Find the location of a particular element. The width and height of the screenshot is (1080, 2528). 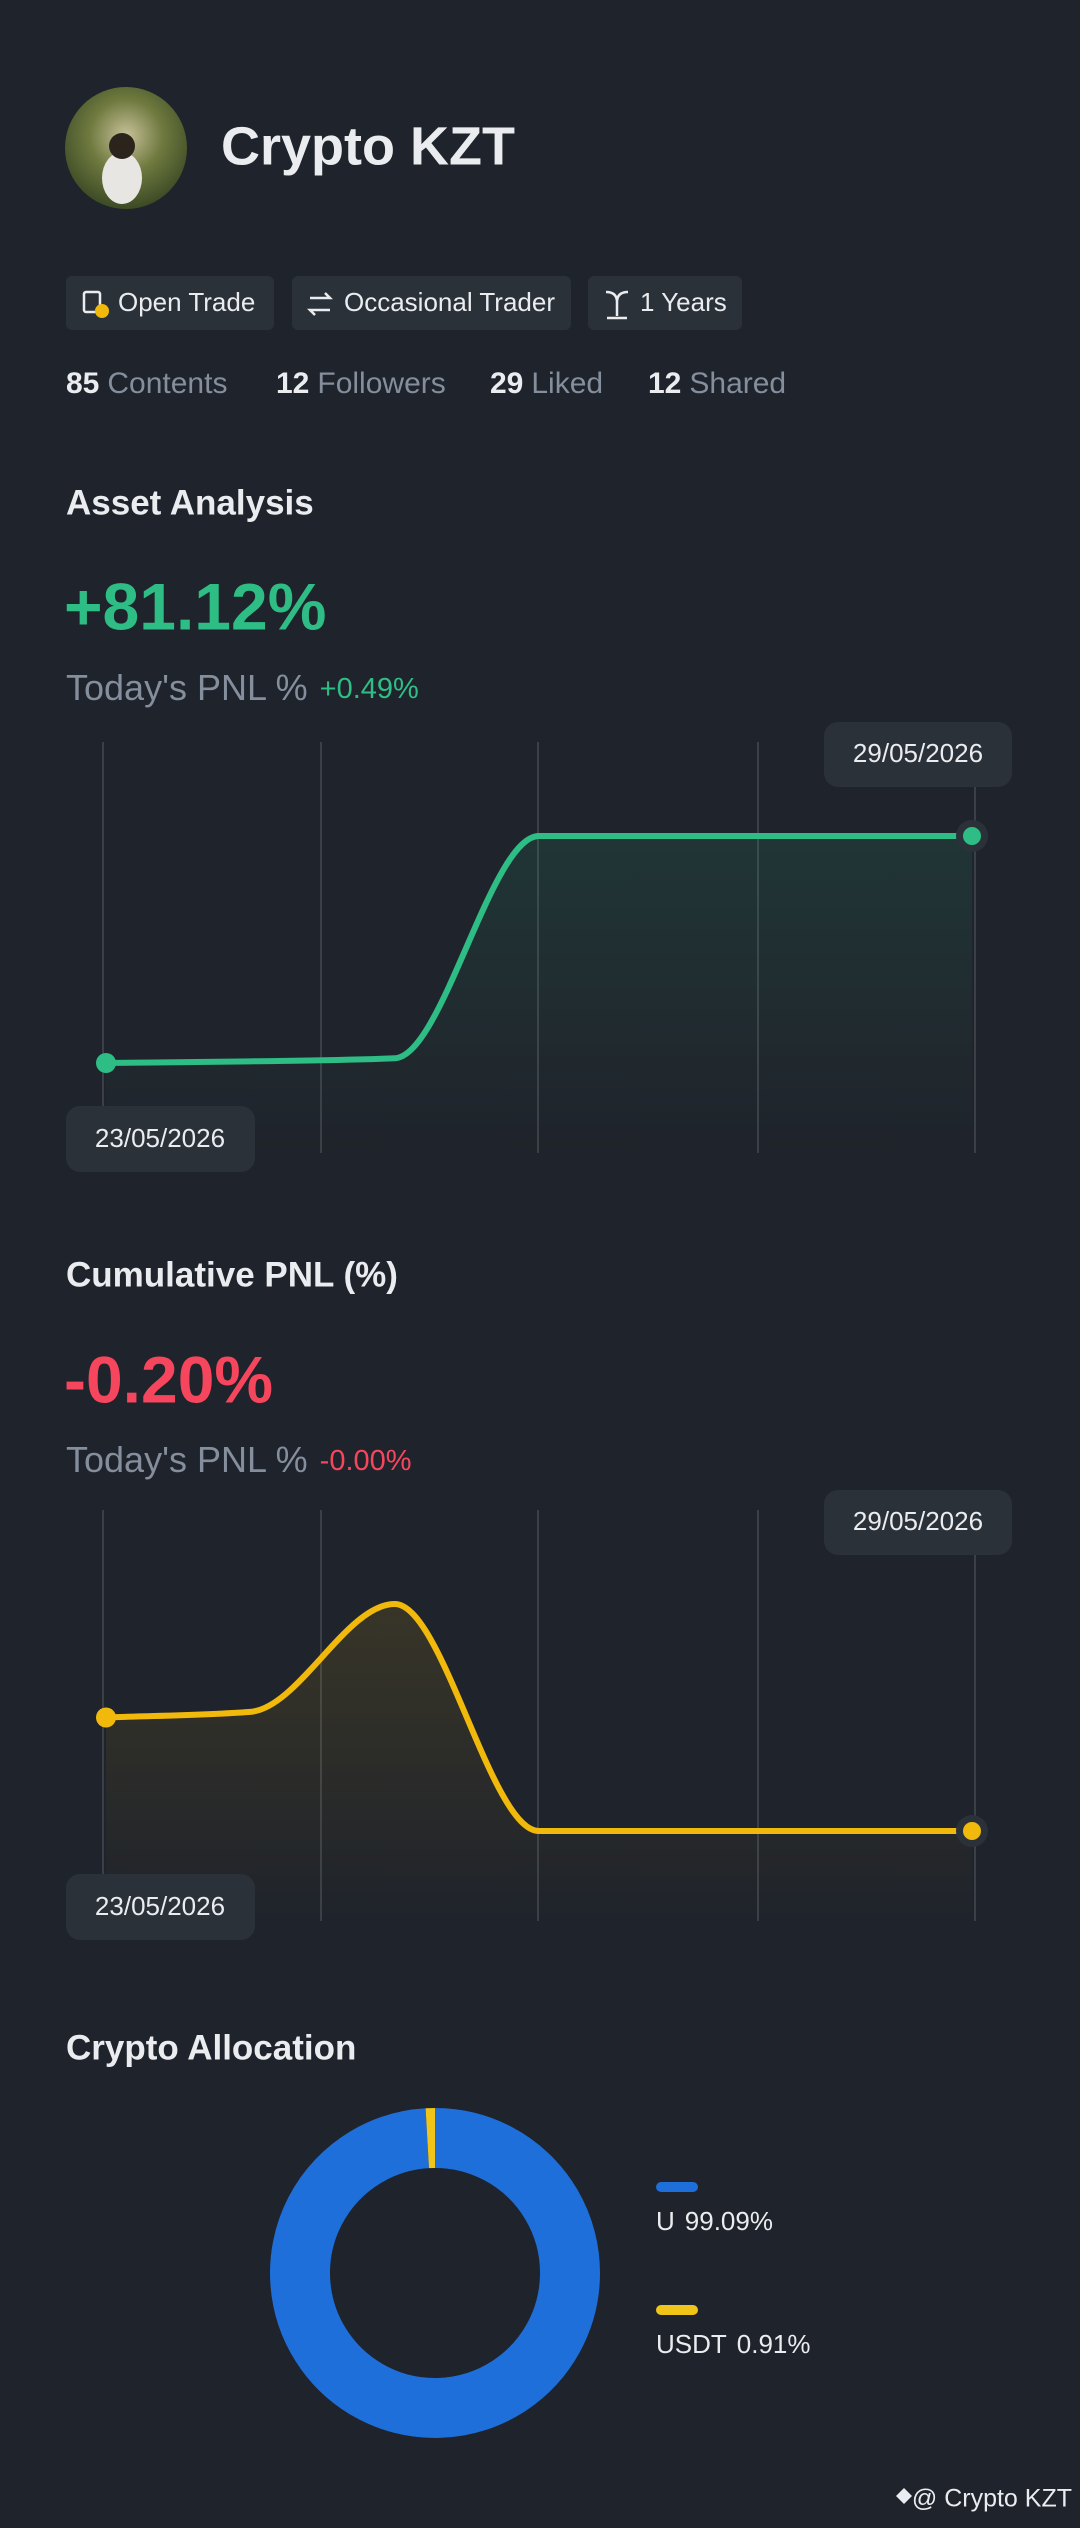

tag: 1 Years is located at coordinates (665, 303).